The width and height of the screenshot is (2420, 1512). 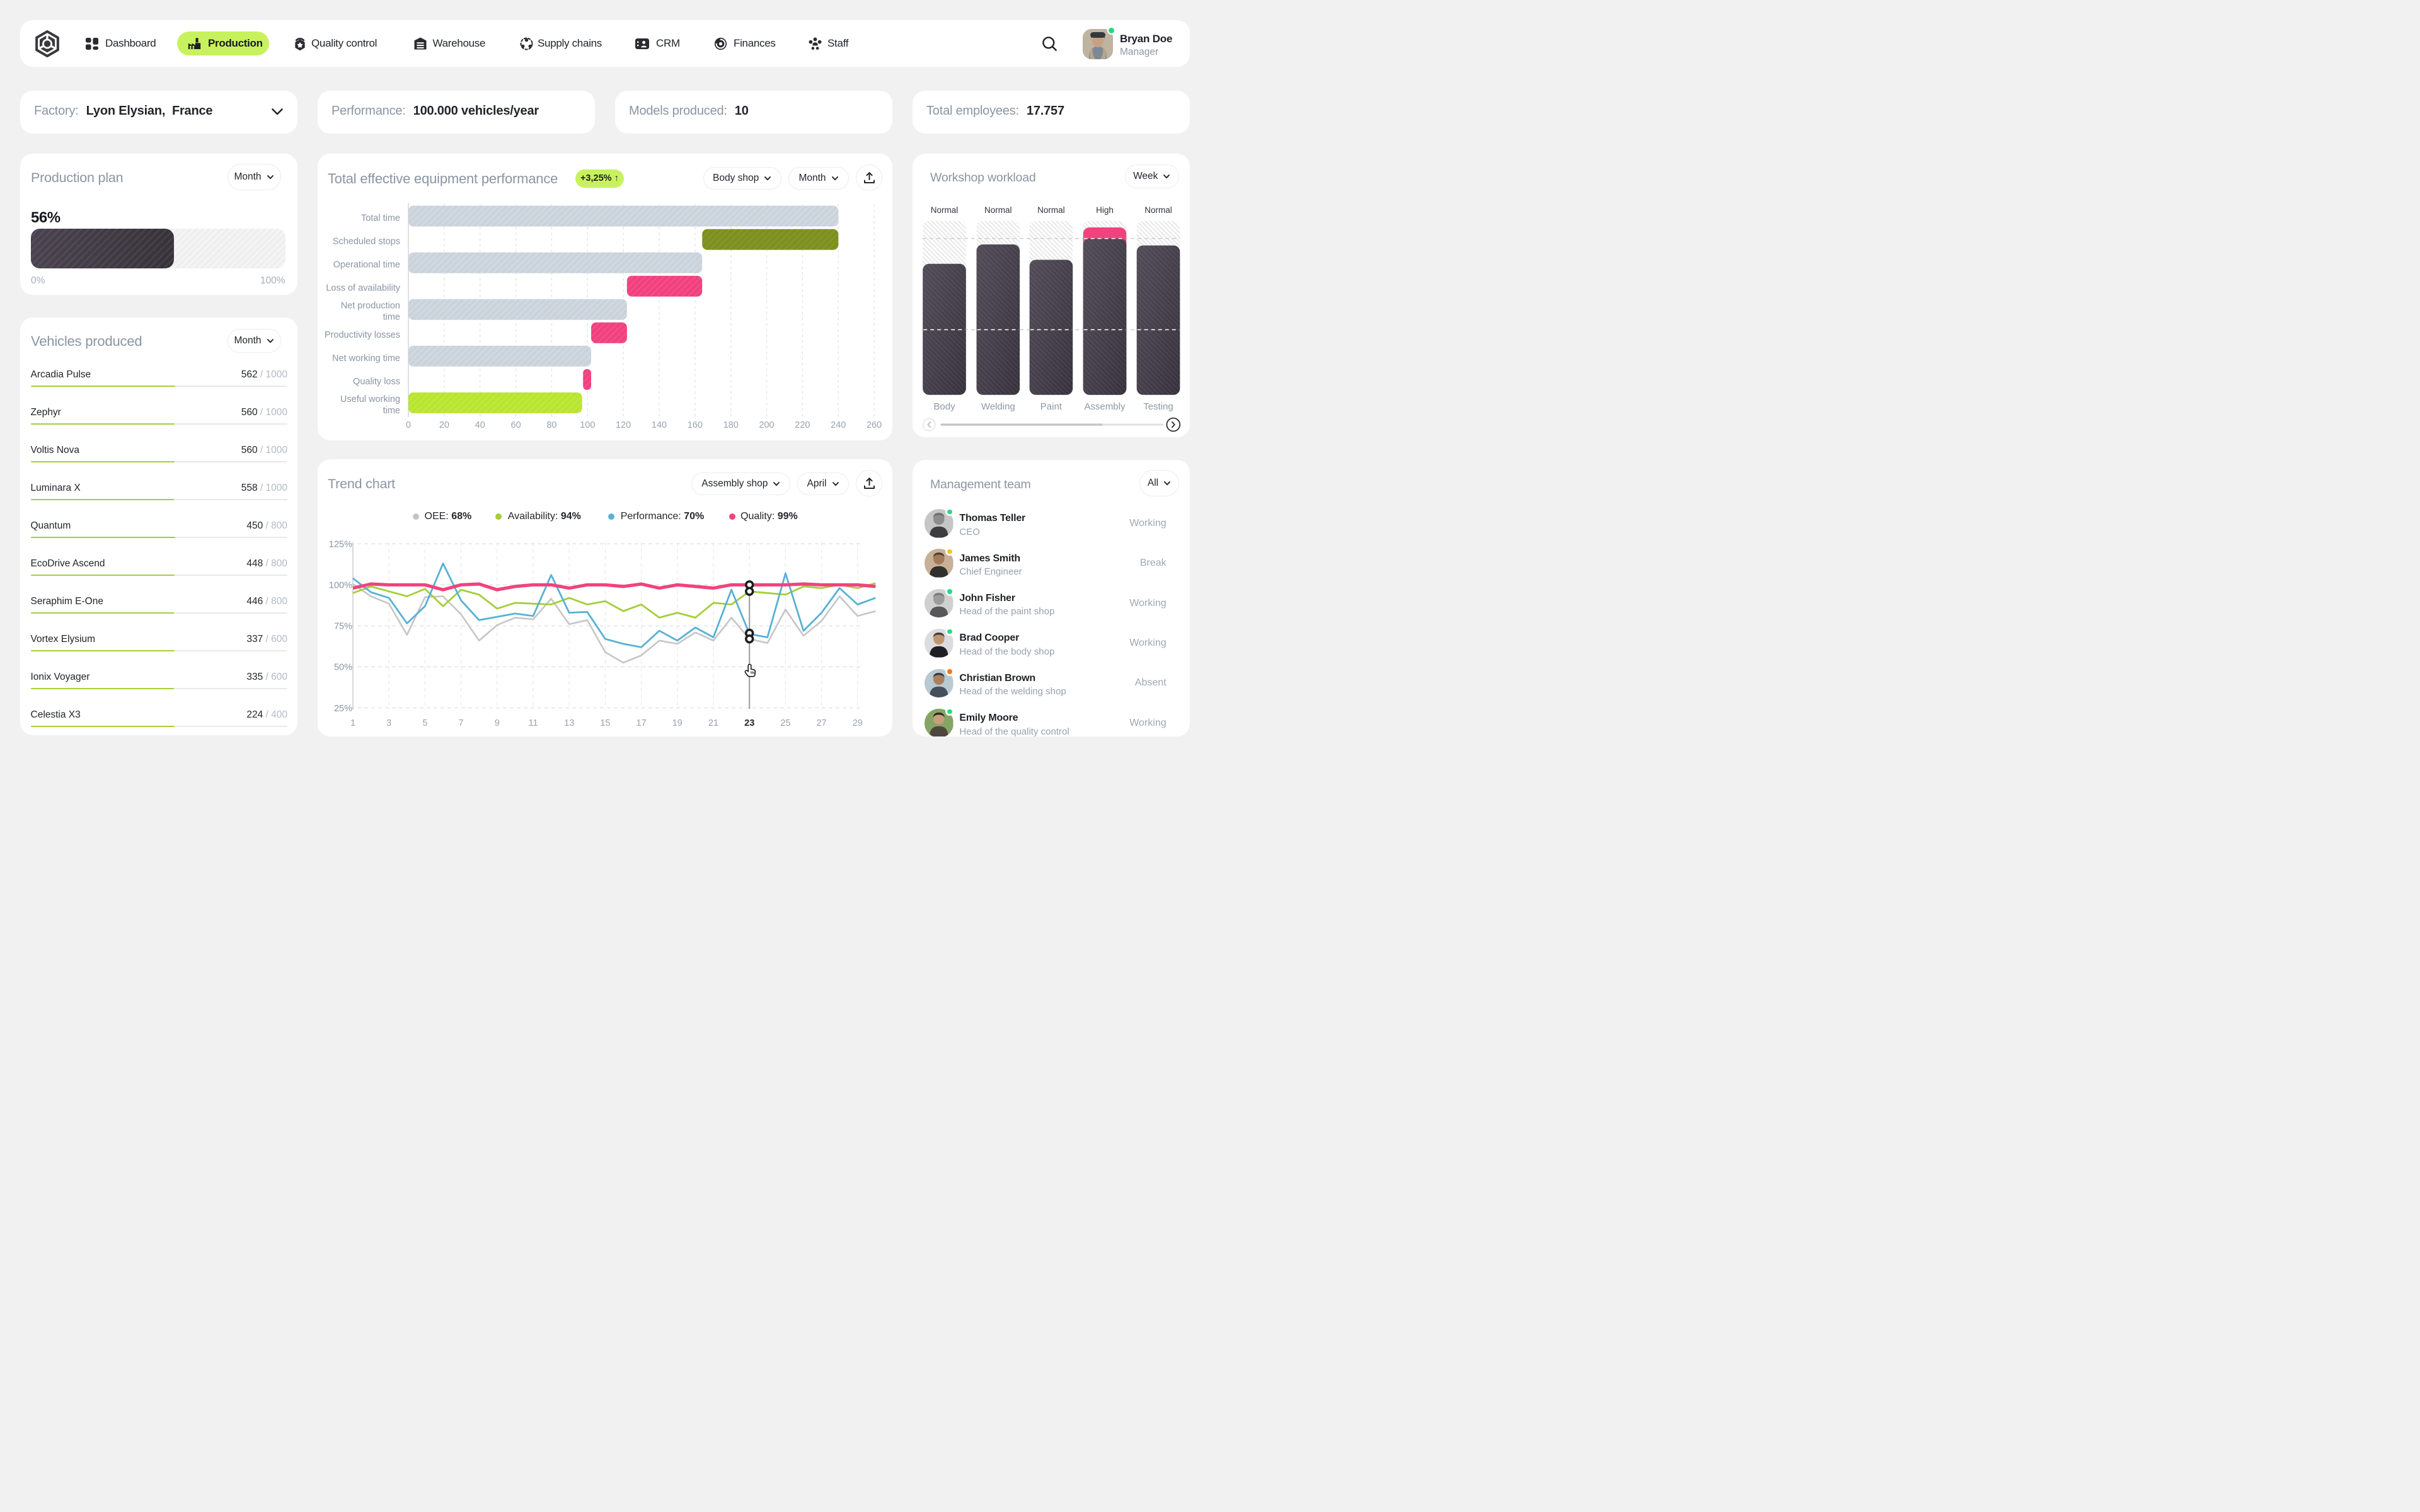 I want to click on svg-text: 25, so click(x=785, y=723).